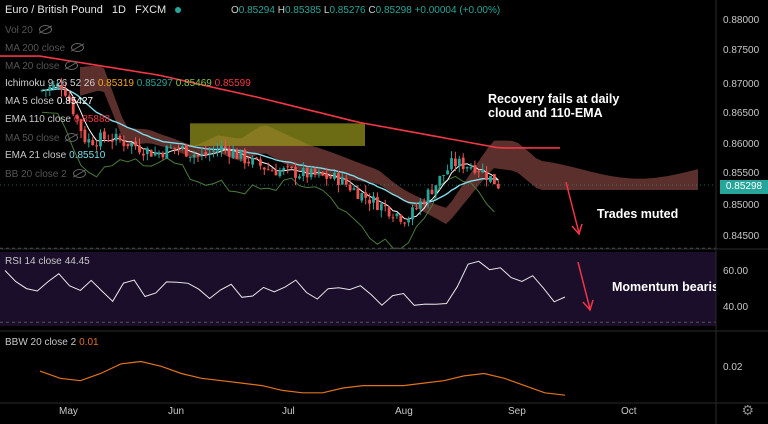  I want to click on month-label: Sep, so click(517, 411).